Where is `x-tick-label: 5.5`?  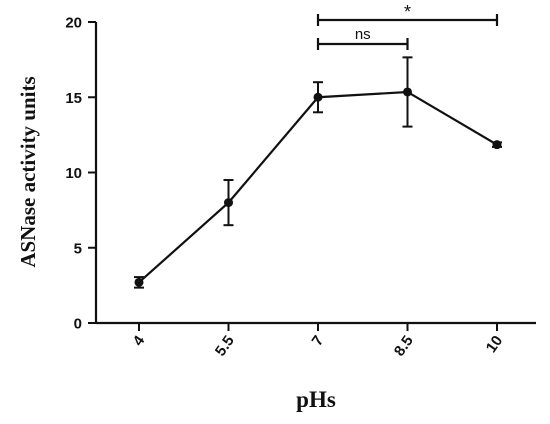
x-tick-label: 5.5 is located at coordinates (225, 346).